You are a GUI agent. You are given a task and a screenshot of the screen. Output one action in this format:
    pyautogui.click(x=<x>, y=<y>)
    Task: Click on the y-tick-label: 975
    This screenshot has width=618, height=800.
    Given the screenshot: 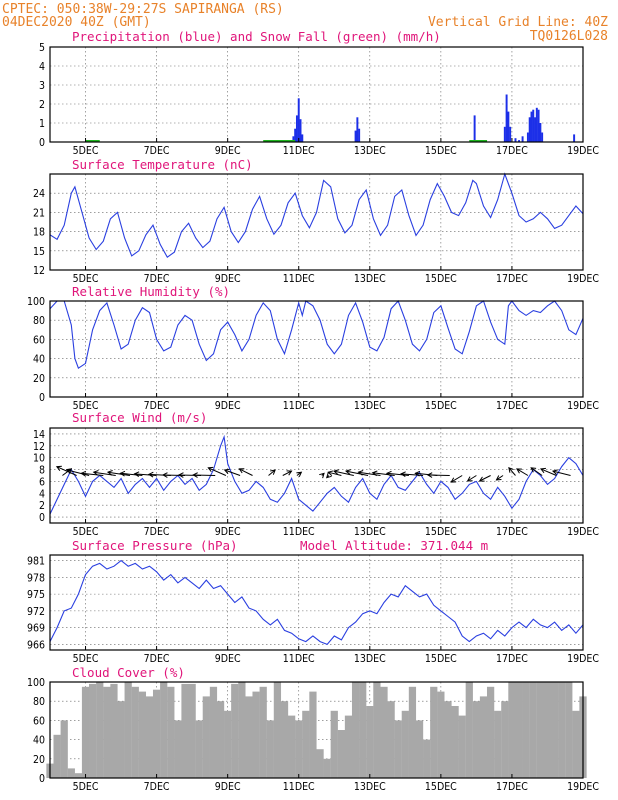 What is the action you would take?
    pyautogui.click(x=36, y=595)
    